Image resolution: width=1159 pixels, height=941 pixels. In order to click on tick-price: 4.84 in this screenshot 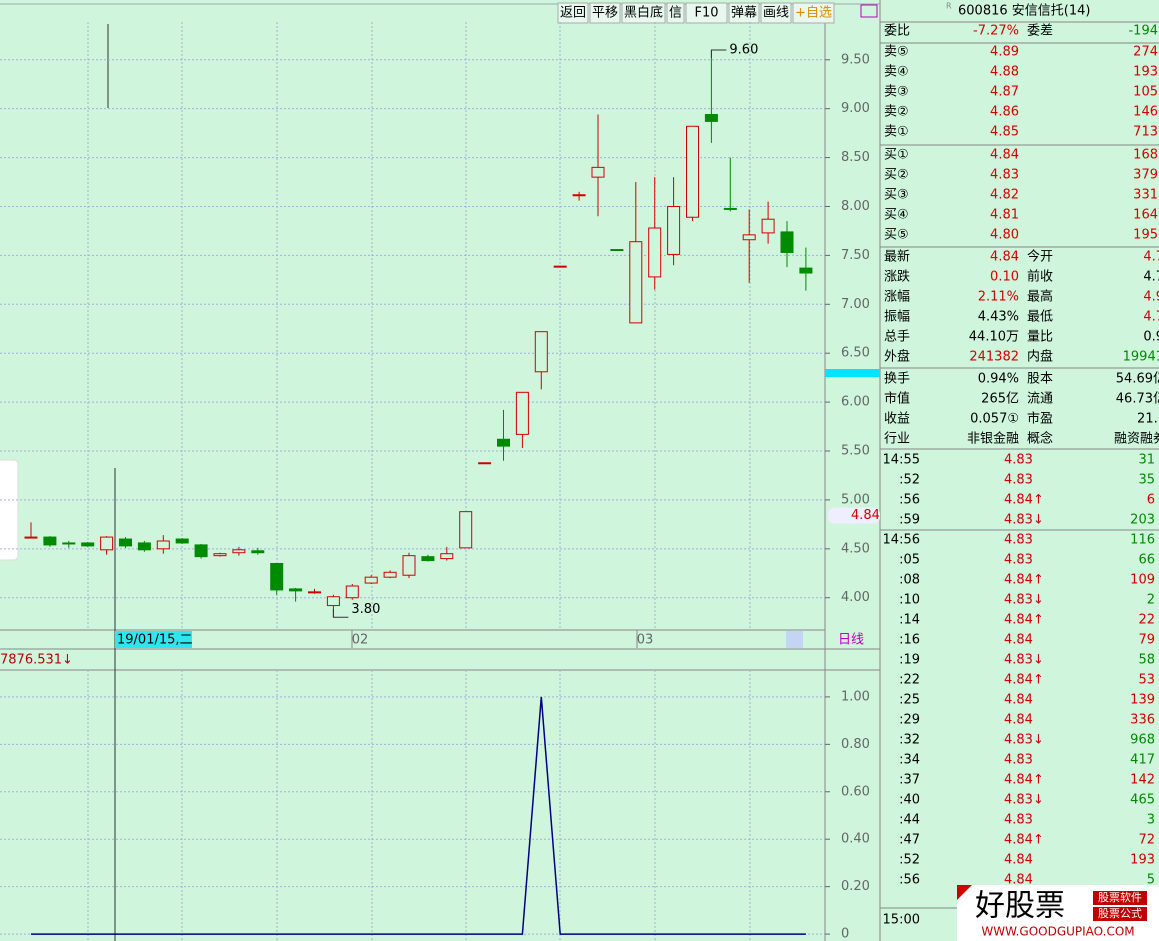, I will do `click(1018, 720)`.